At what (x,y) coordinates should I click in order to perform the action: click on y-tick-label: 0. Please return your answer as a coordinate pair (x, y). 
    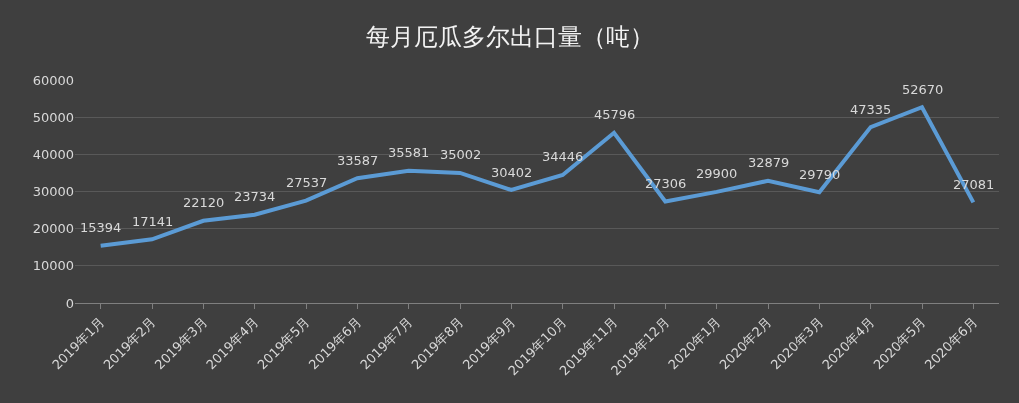
    Looking at the image, I should click on (69, 303).